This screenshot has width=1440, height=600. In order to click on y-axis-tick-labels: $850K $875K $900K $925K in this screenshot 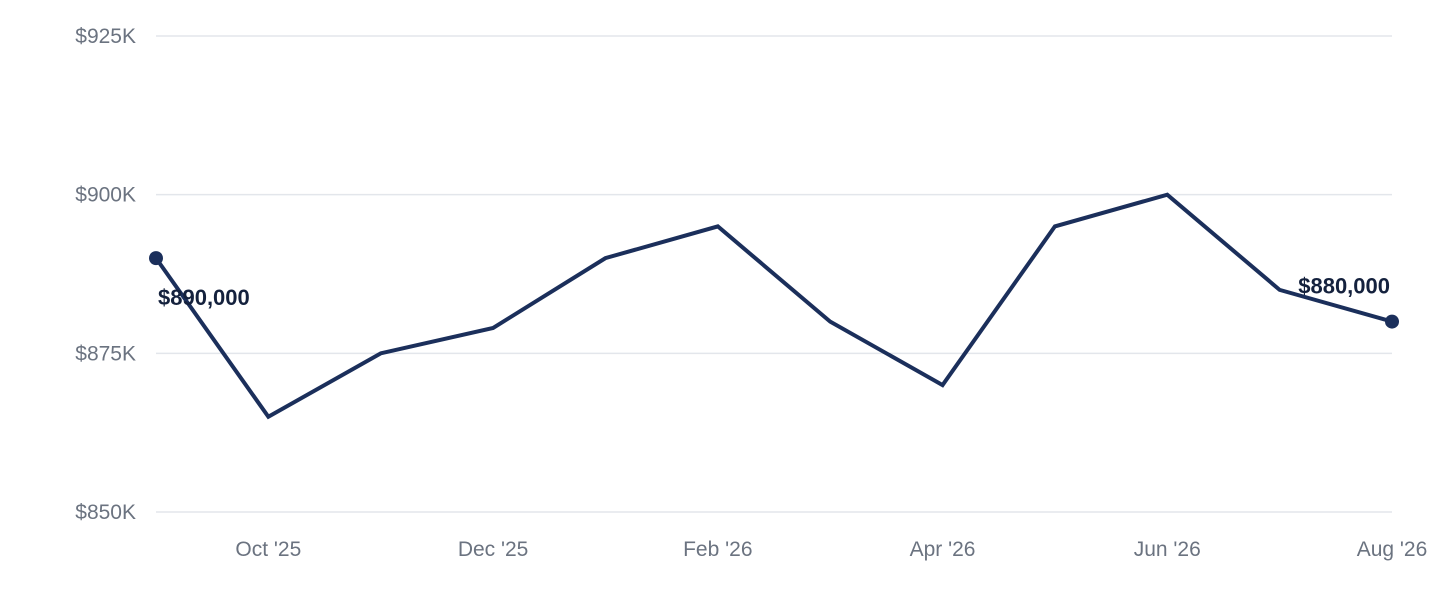, I will do `click(105, 274)`.